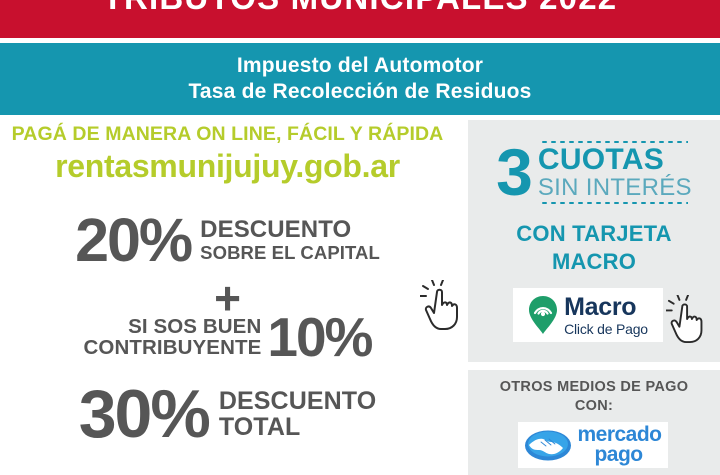 This screenshot has height=475, width=720. I want to click on discount-good-taxpayer-row: SI SOS BUEN CONTRIBUYENTE 10%, so click(227, 337).